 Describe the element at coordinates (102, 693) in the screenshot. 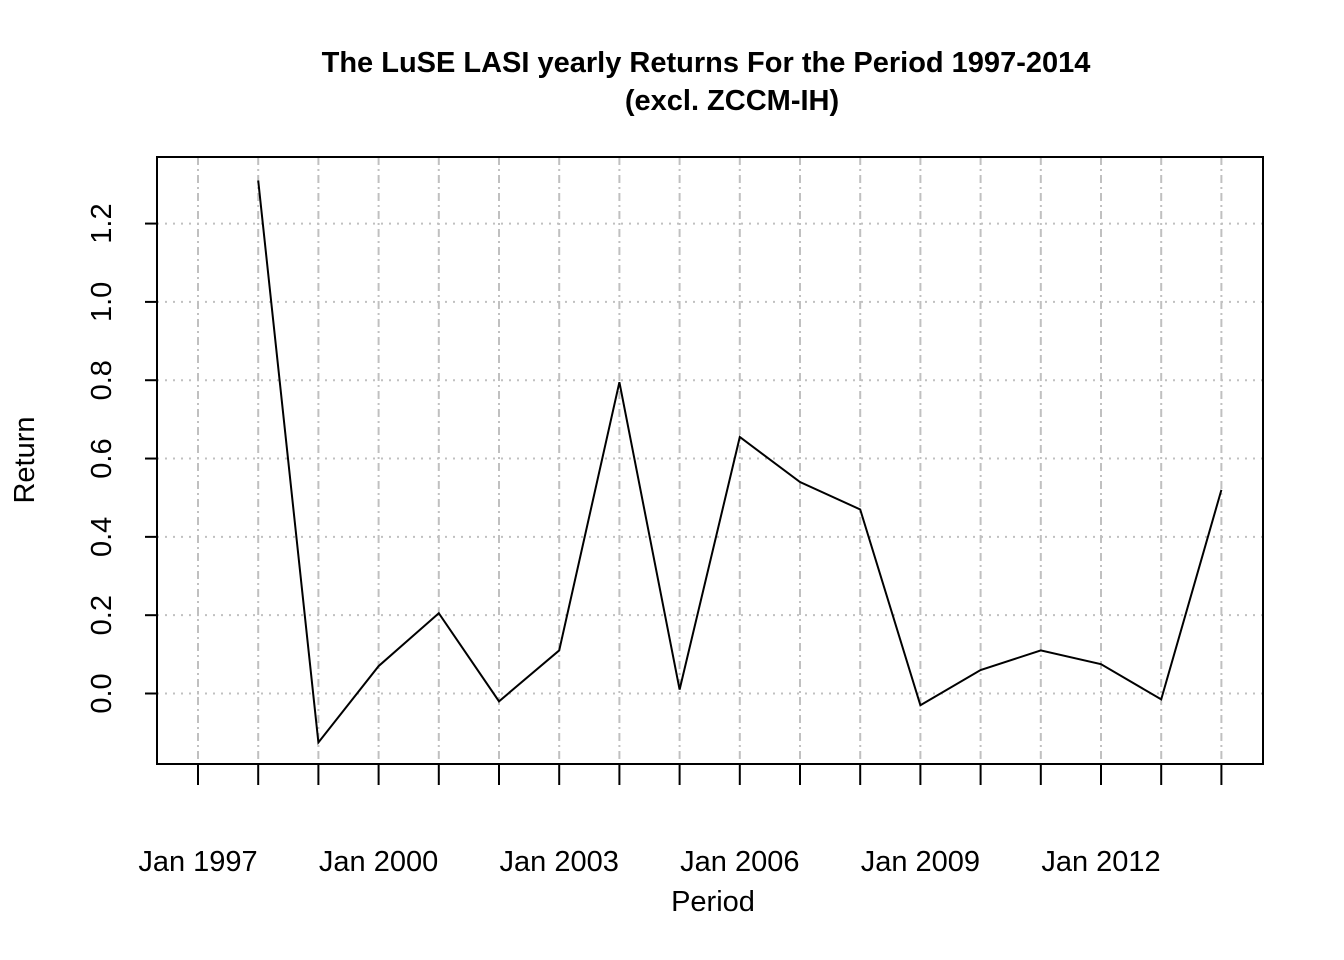

I see `y-tick-label: 0.0` at that location.